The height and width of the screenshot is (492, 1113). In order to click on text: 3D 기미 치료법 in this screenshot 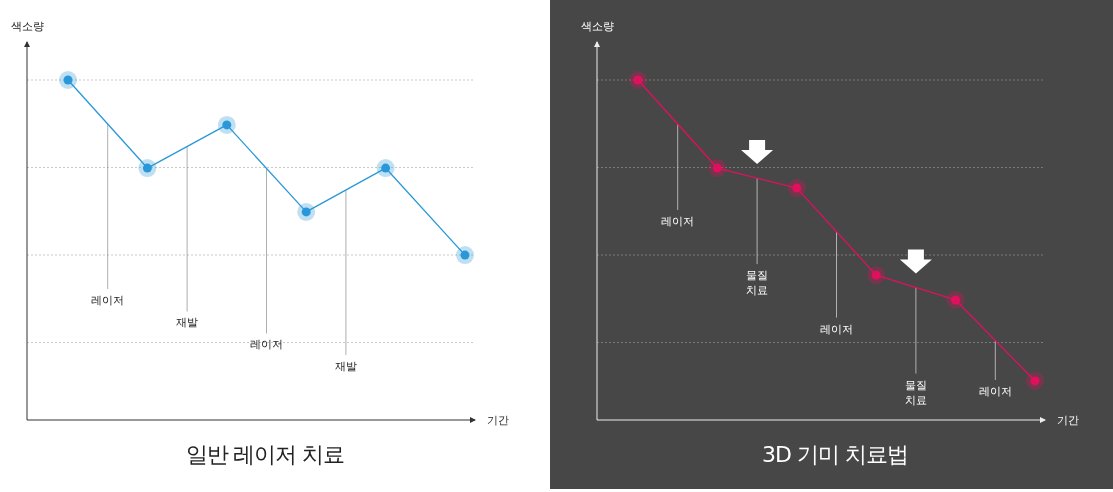, I will do `click(835, 454)`.